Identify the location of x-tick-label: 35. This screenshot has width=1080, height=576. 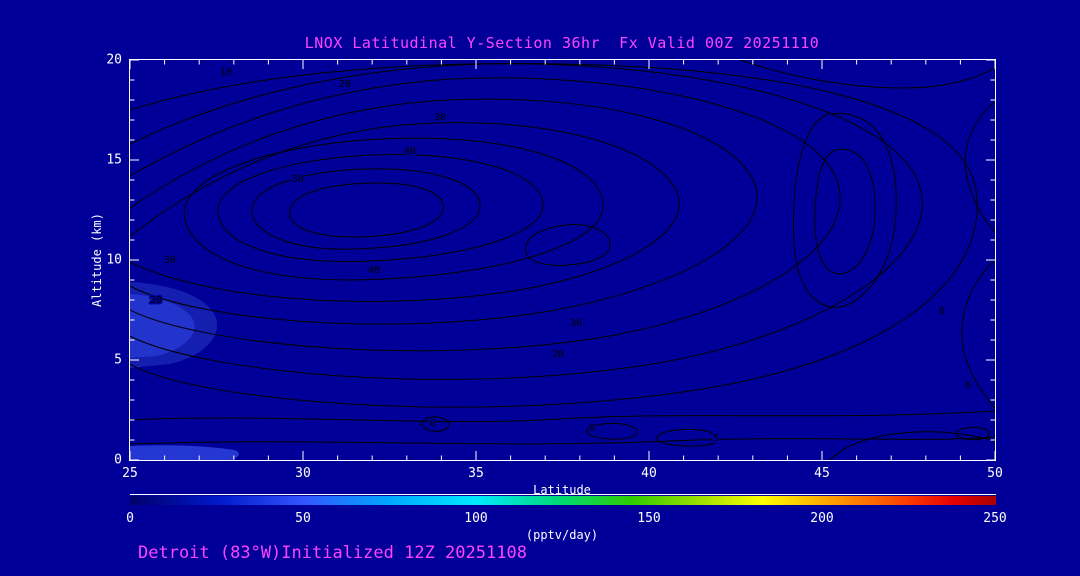
(476, 473).